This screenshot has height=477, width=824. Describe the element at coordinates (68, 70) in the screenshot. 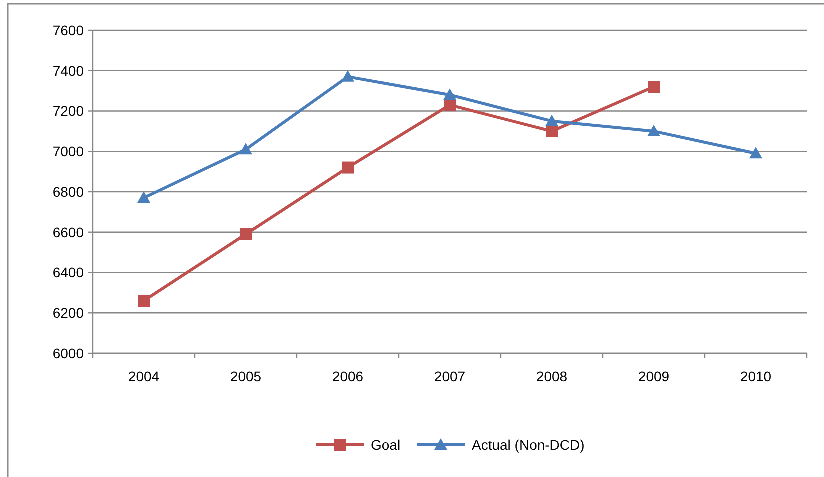

I see `y-tick-label: 7400` at that location.